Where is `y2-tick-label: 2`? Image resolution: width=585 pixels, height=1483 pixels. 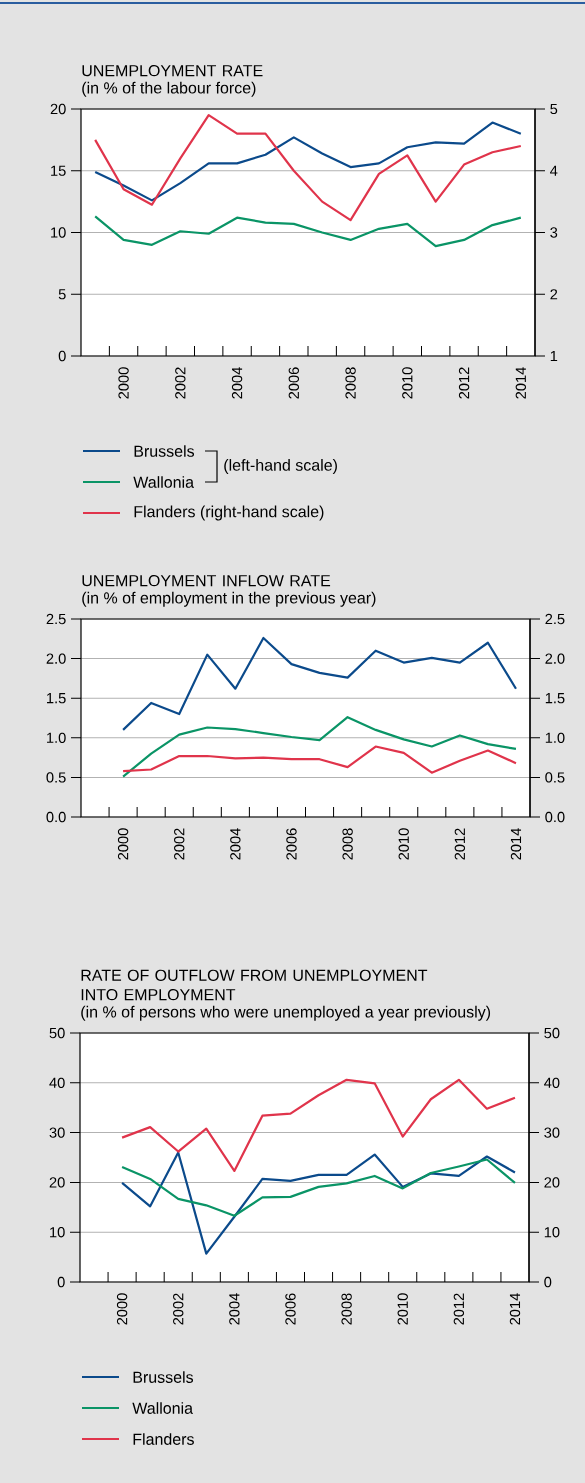
y2-tick-label: 2 is located at coordinates (554, 294).